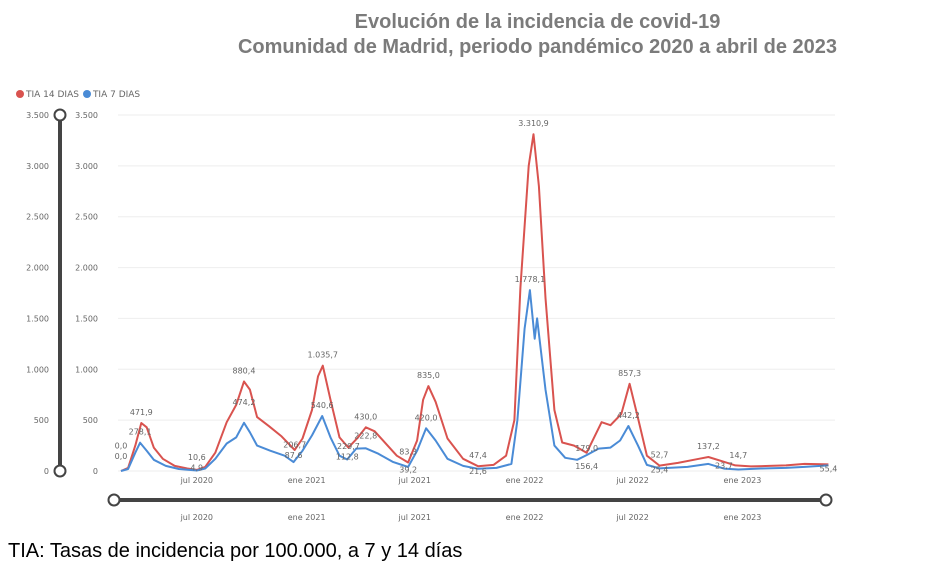 This screenshot has width=930, height=566. What do you see at coordinates (86, 369) in the screenshot?
I see `y-tick-label: 1.000` at bounding box center [86, 369].